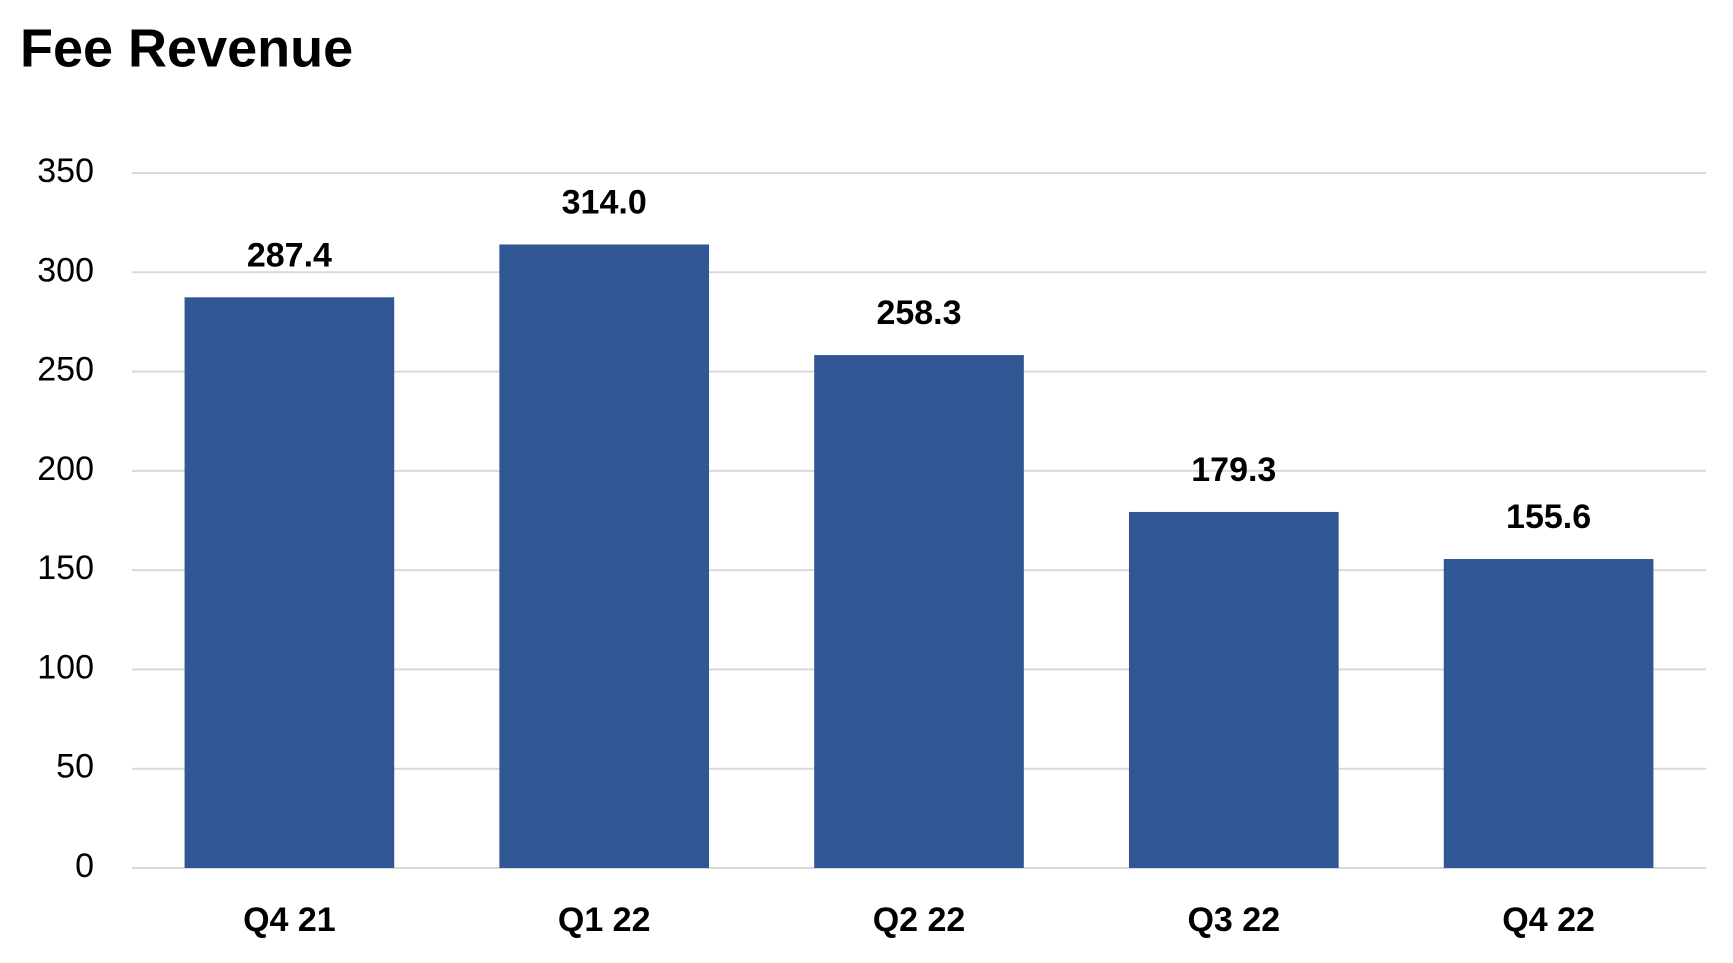 This screenshot has width=1733, height=963. I want to click on y-tick-label: 0, so click(84, 866).